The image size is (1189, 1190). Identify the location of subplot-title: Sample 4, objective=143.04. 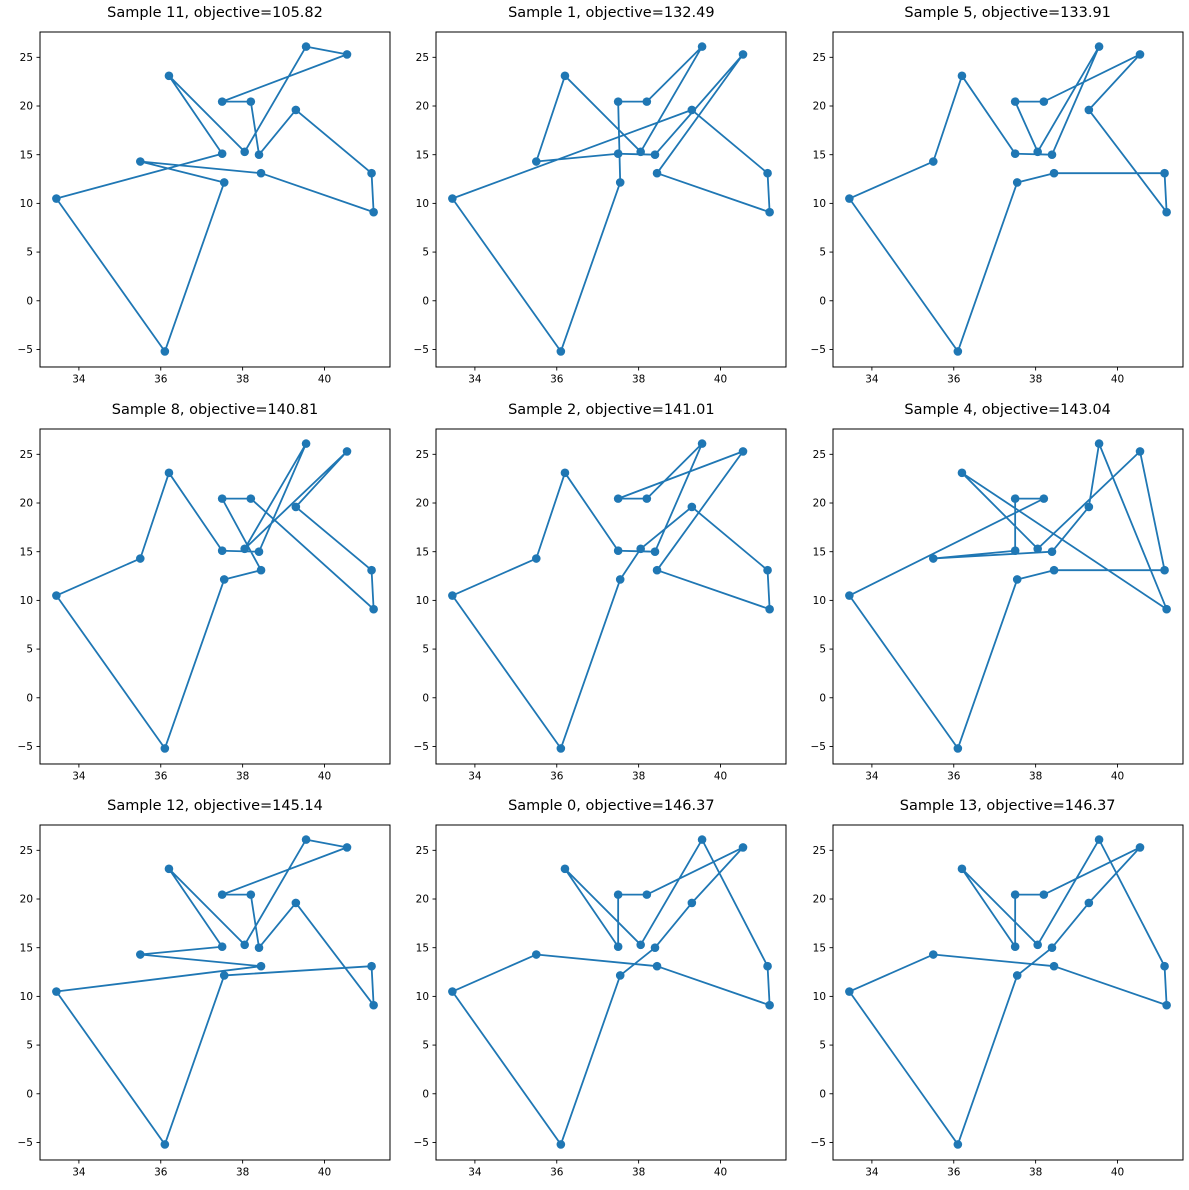
(1007, 409).